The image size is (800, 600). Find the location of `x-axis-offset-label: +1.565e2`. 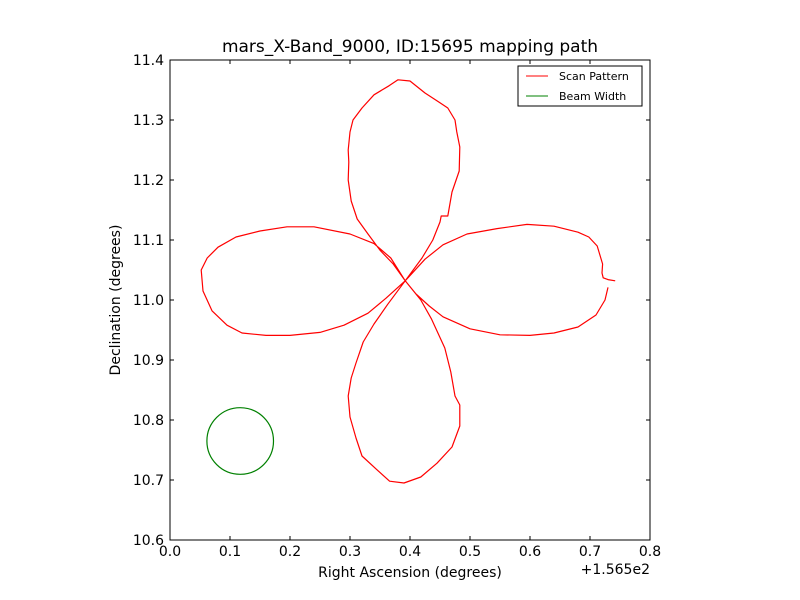

x-axis-offset-label: +1.565e2 is located at coordinates (615, 570).